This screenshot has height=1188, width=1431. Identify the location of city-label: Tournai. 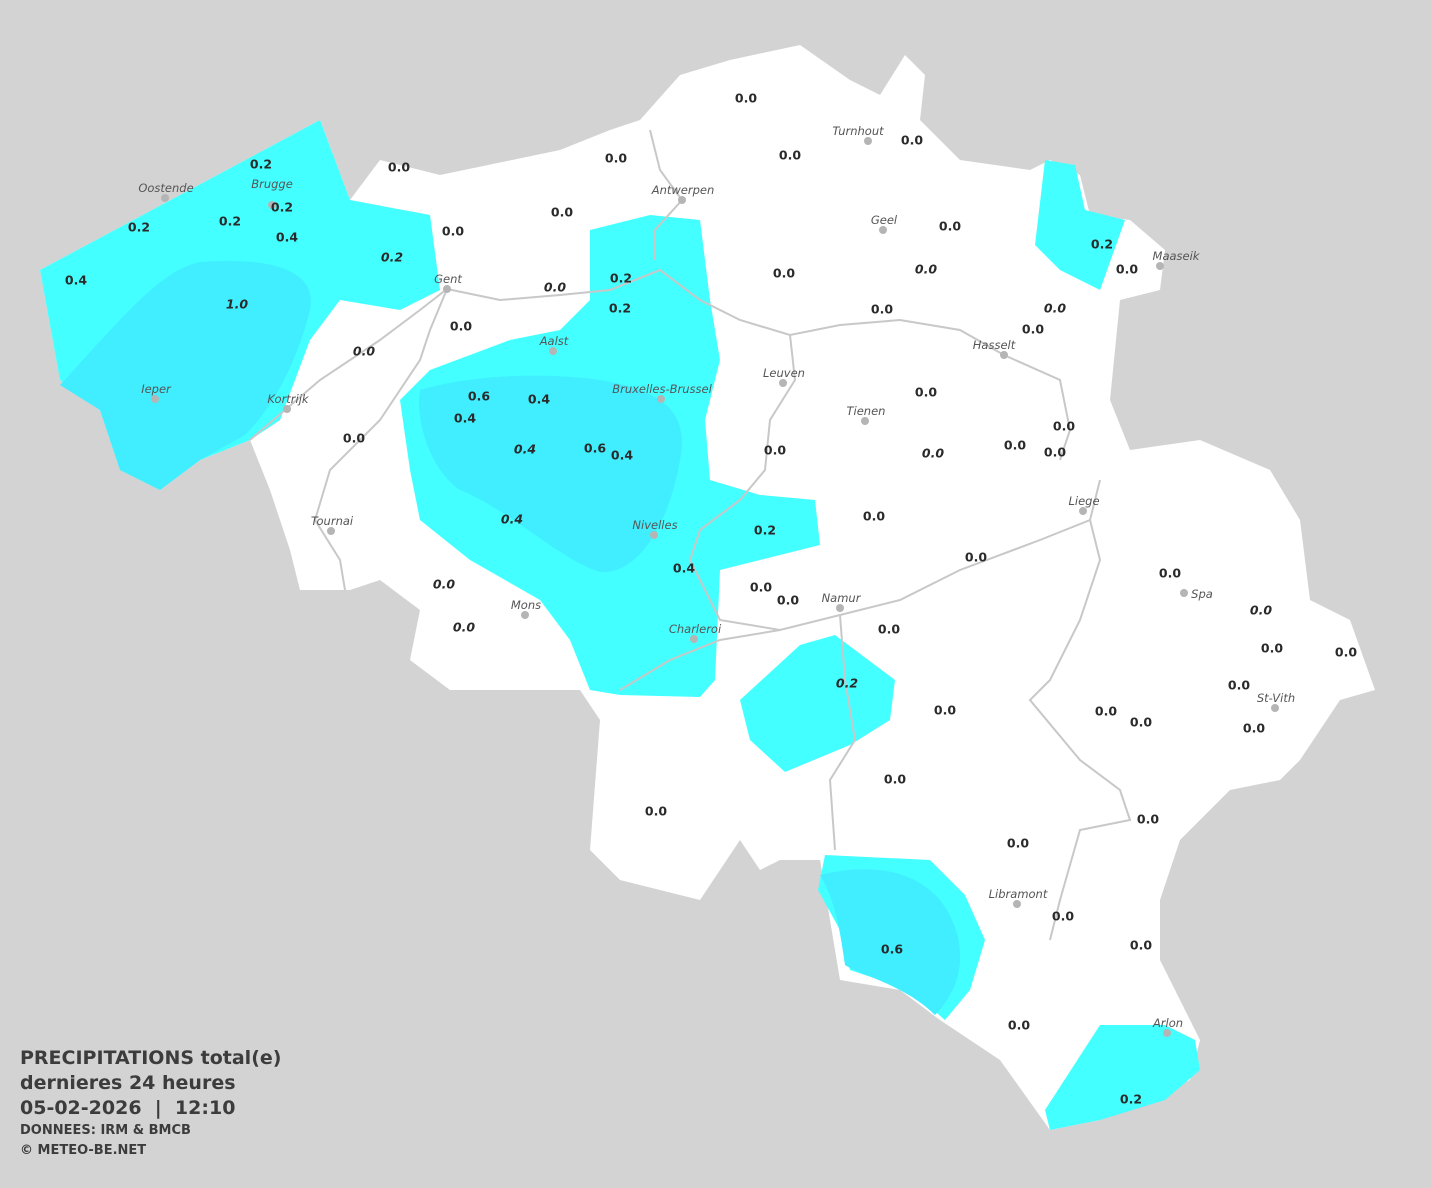
(332, 521).